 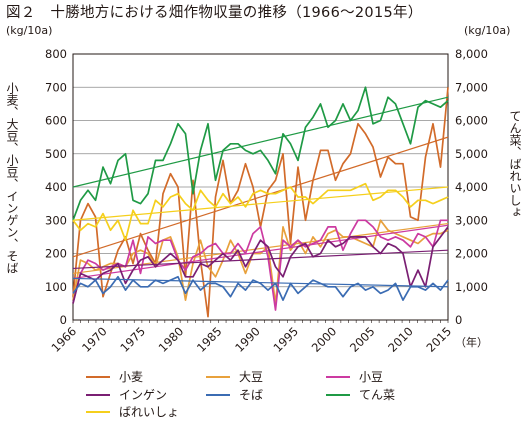 I want to click on series-line-buckwheat, so click(x=260, y=288).